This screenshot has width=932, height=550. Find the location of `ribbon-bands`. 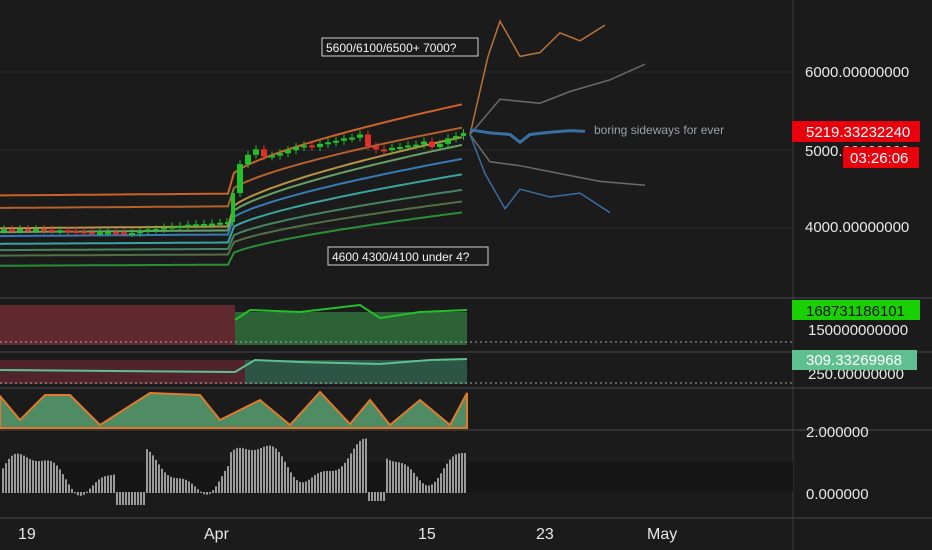

ribbon-bands is located at coordinates (231, 185).